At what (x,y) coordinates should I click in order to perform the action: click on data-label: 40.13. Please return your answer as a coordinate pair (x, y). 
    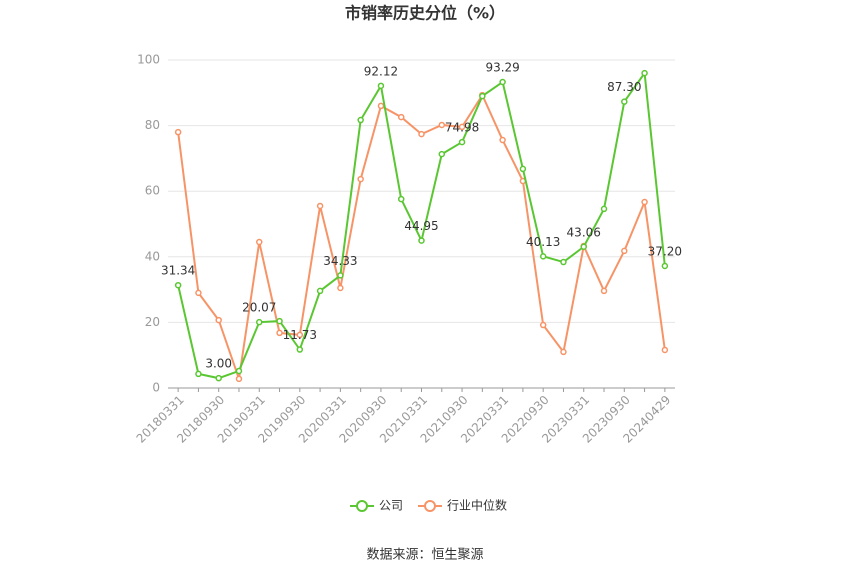
    Looking at the image, I should click on (543, 242).